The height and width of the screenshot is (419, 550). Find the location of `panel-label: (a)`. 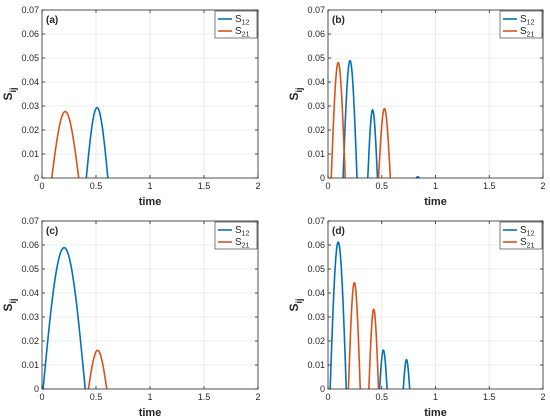

panel-label: (a) is located at coordinates (52, 20).